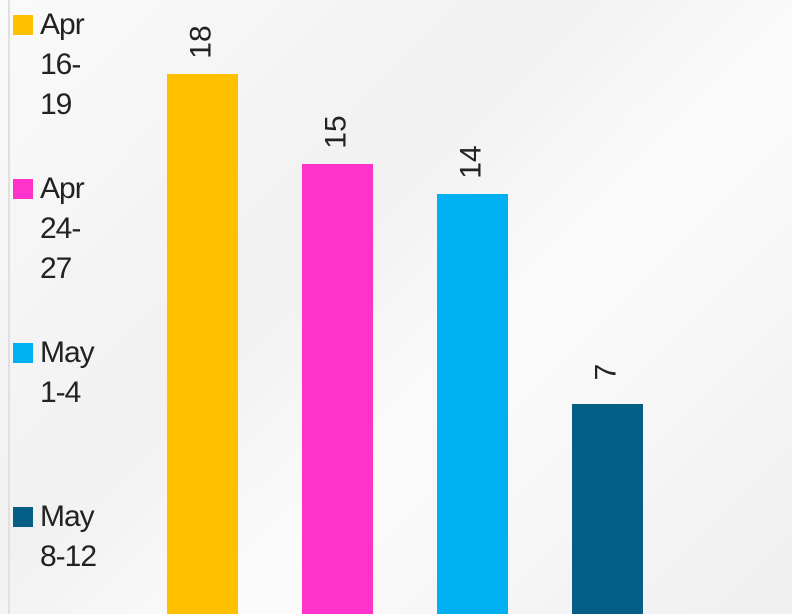  I want to click on value-label: 14, so click(470, 161).